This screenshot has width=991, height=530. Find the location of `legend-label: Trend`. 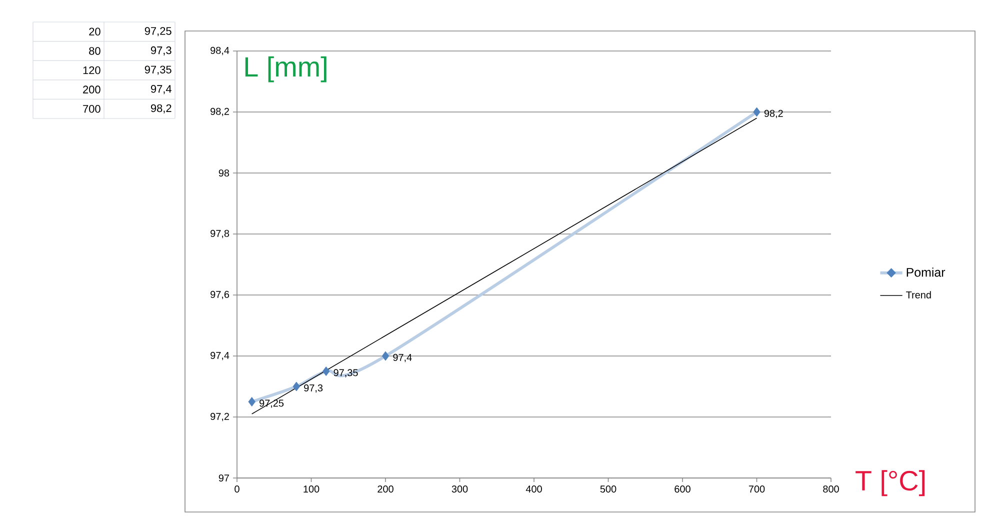

legend-label: Trend is located at coordinates (918, 294).